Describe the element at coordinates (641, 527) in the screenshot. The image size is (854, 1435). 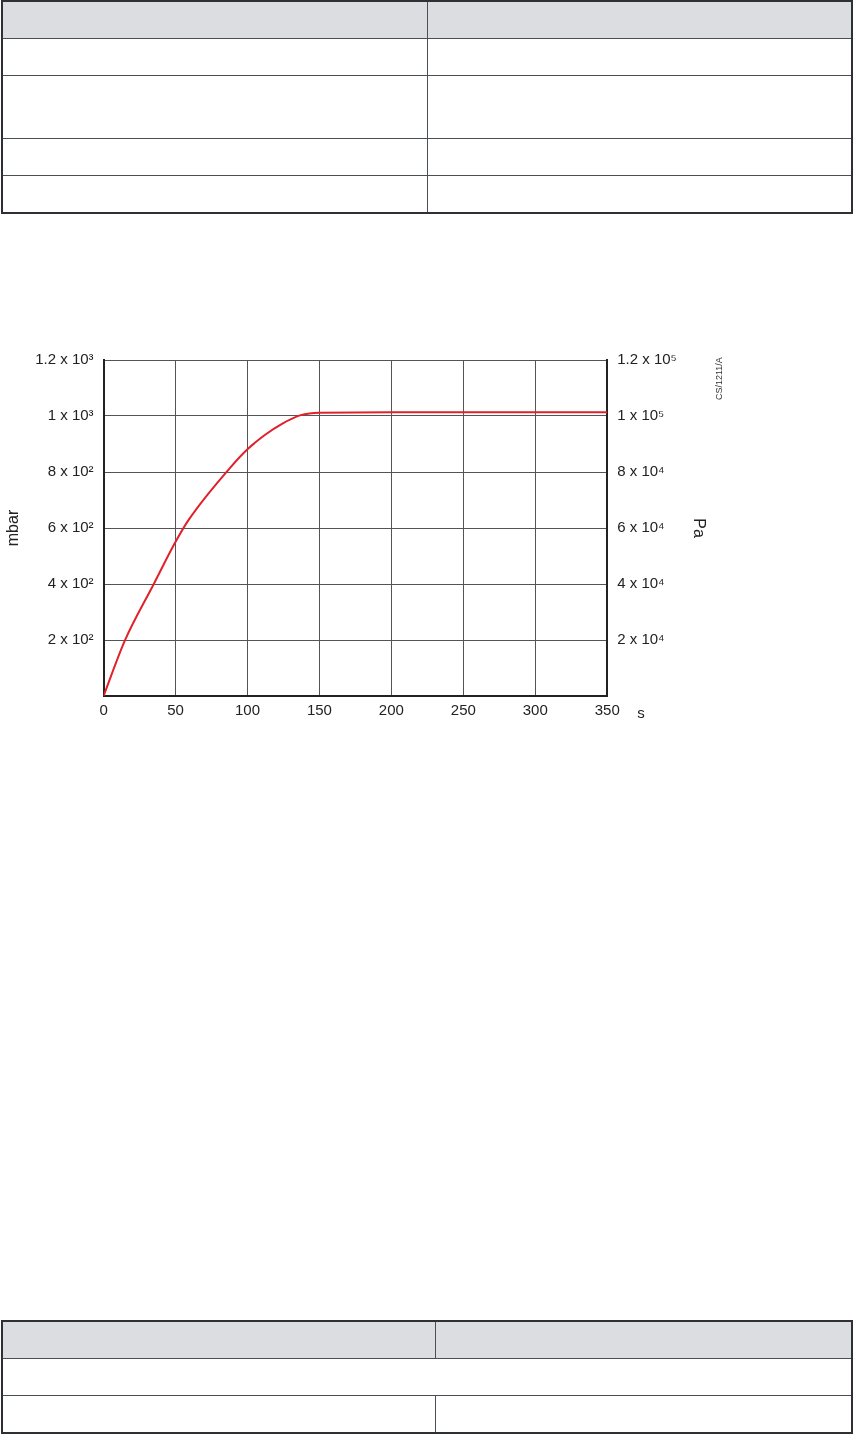
I see `y2-tick-label: 6 x 10⁴` at that location.